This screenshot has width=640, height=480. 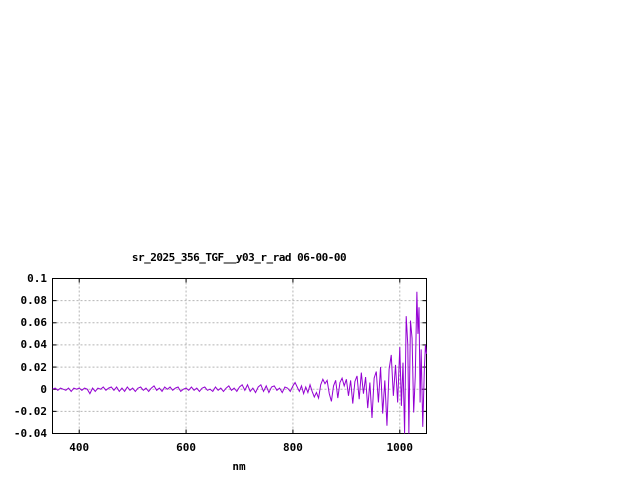 What do you see at coordinates (239, 257) in the screenshot?
I see `chart-title: sr_2025_356_TGF__y03_r_rad 06-00-00` at bounding box center [239, 257].